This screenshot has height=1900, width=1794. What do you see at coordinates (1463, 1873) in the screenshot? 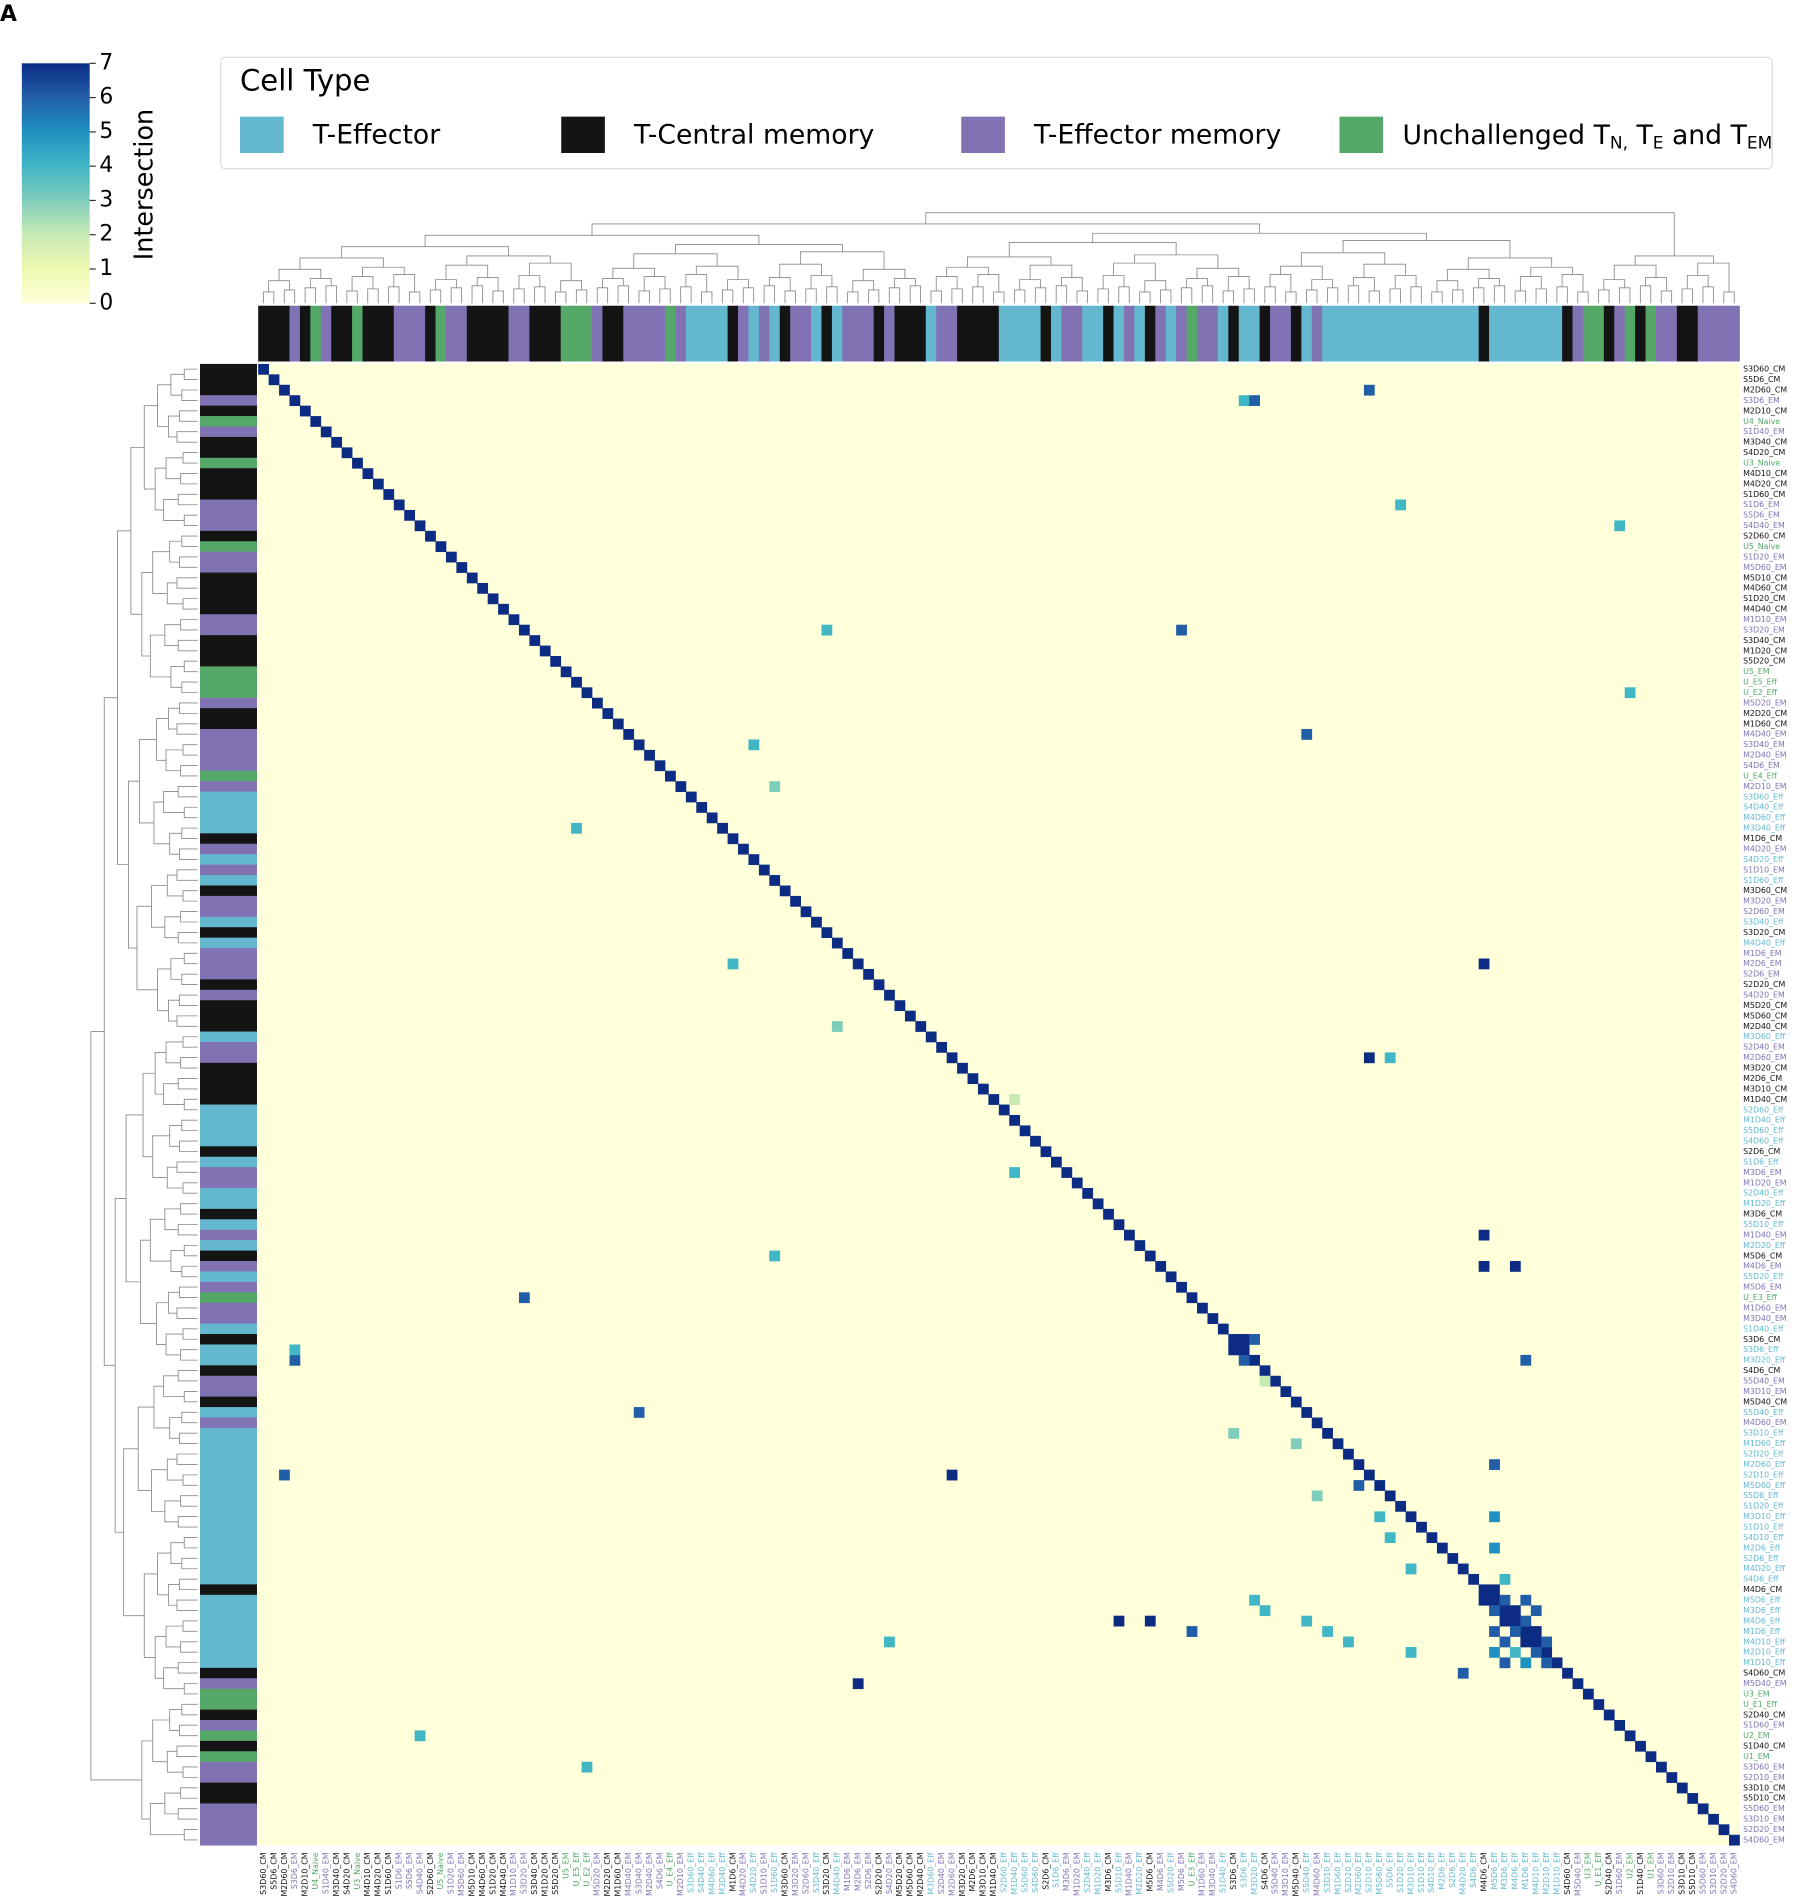
I see `col-label: M4D20_Eff` at bounding box center [1463, 1873].